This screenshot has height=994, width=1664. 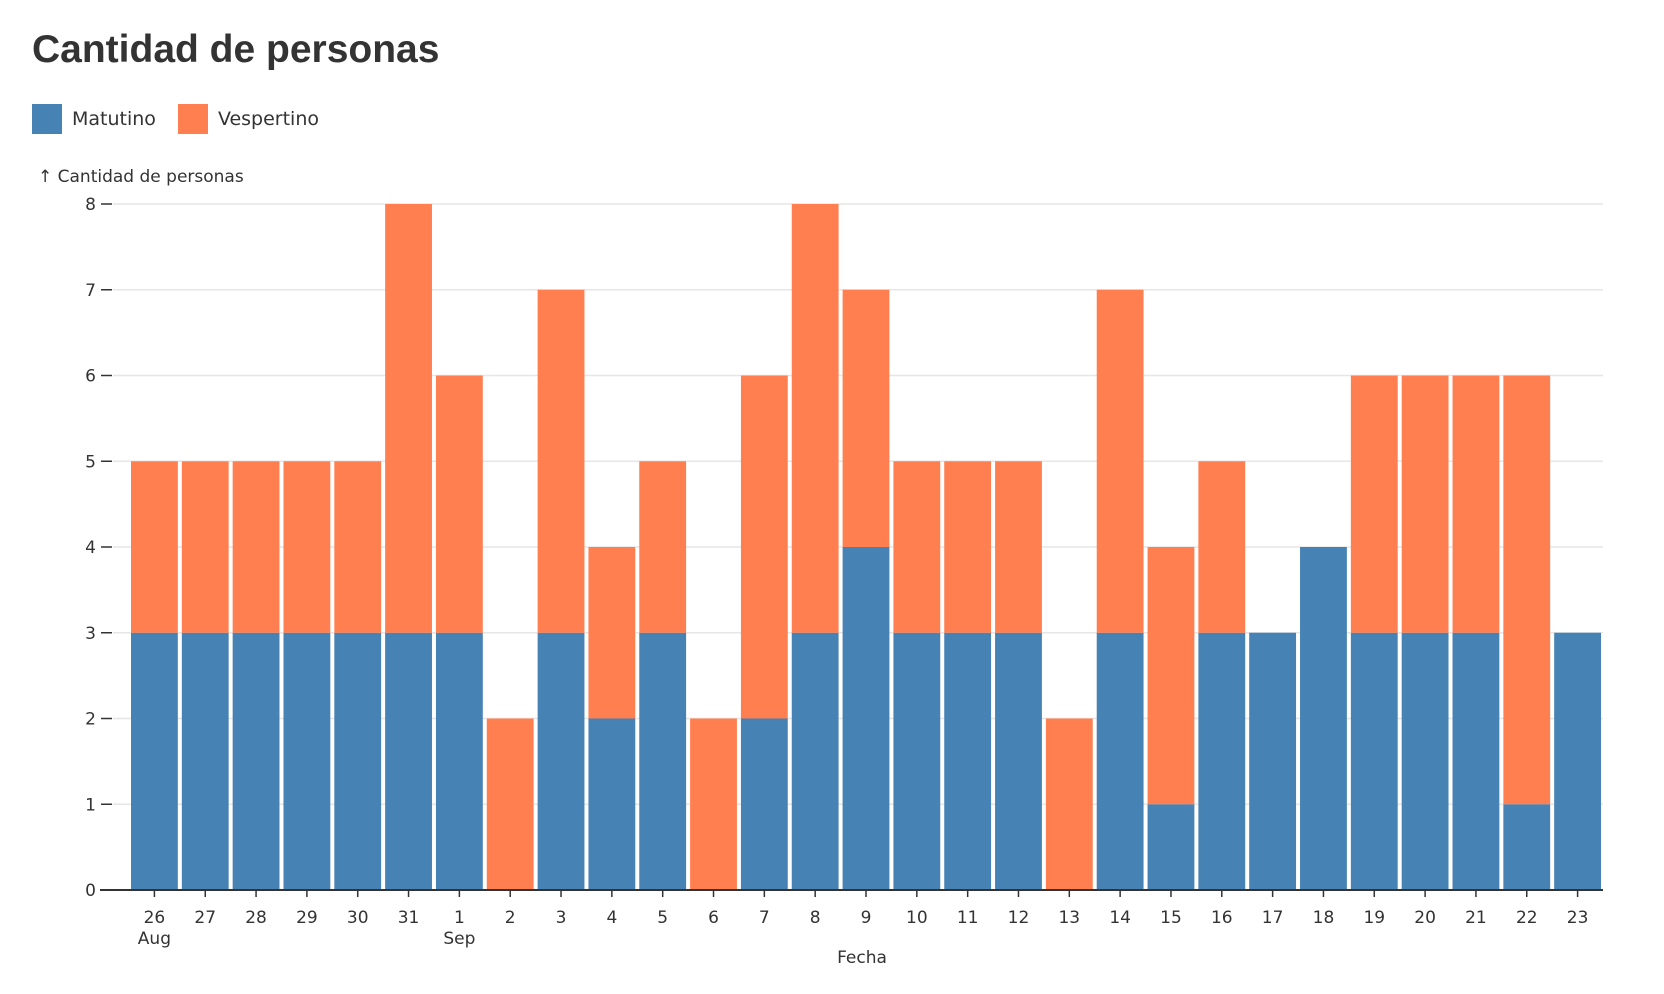 What do you see at coordinates (1374, 918) in the screenshot?
I see `x-tick-label: 19` at bounding box center [1374, 918].